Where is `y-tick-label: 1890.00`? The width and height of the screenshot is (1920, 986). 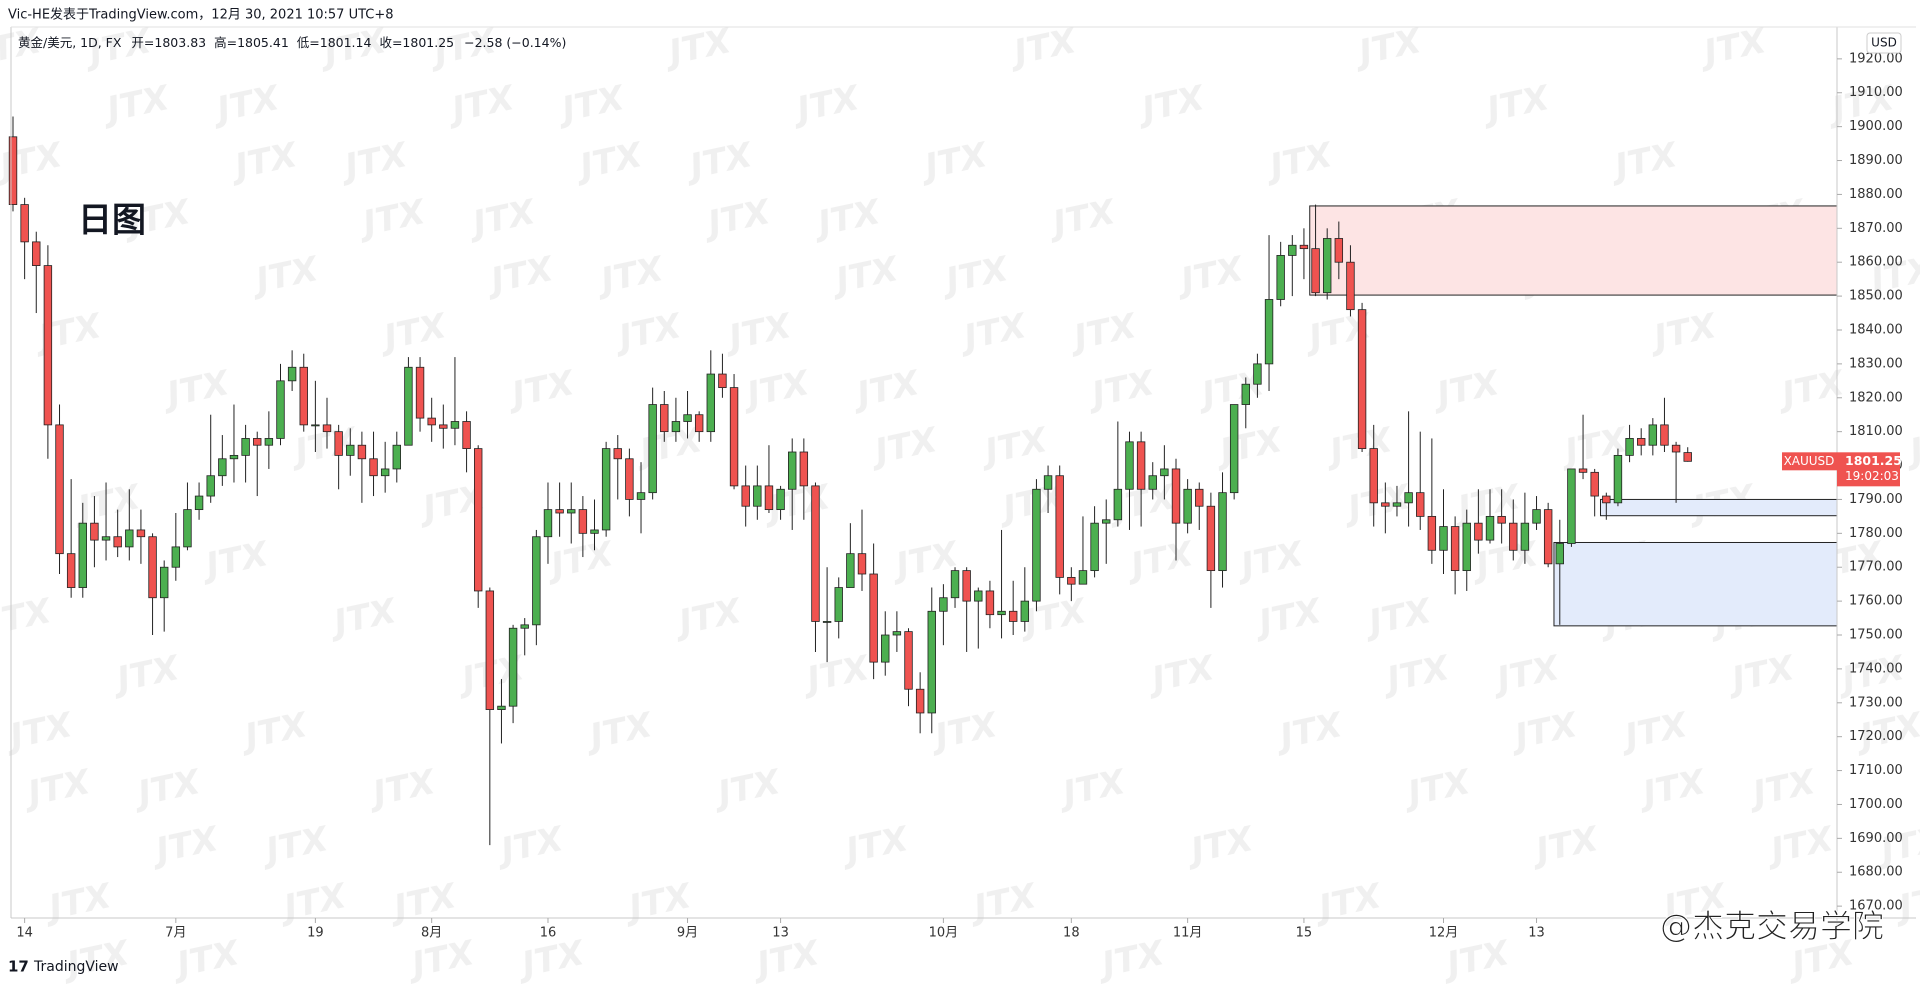
y-tick-label: 1890.00 is located at coordinates (1876, 160).